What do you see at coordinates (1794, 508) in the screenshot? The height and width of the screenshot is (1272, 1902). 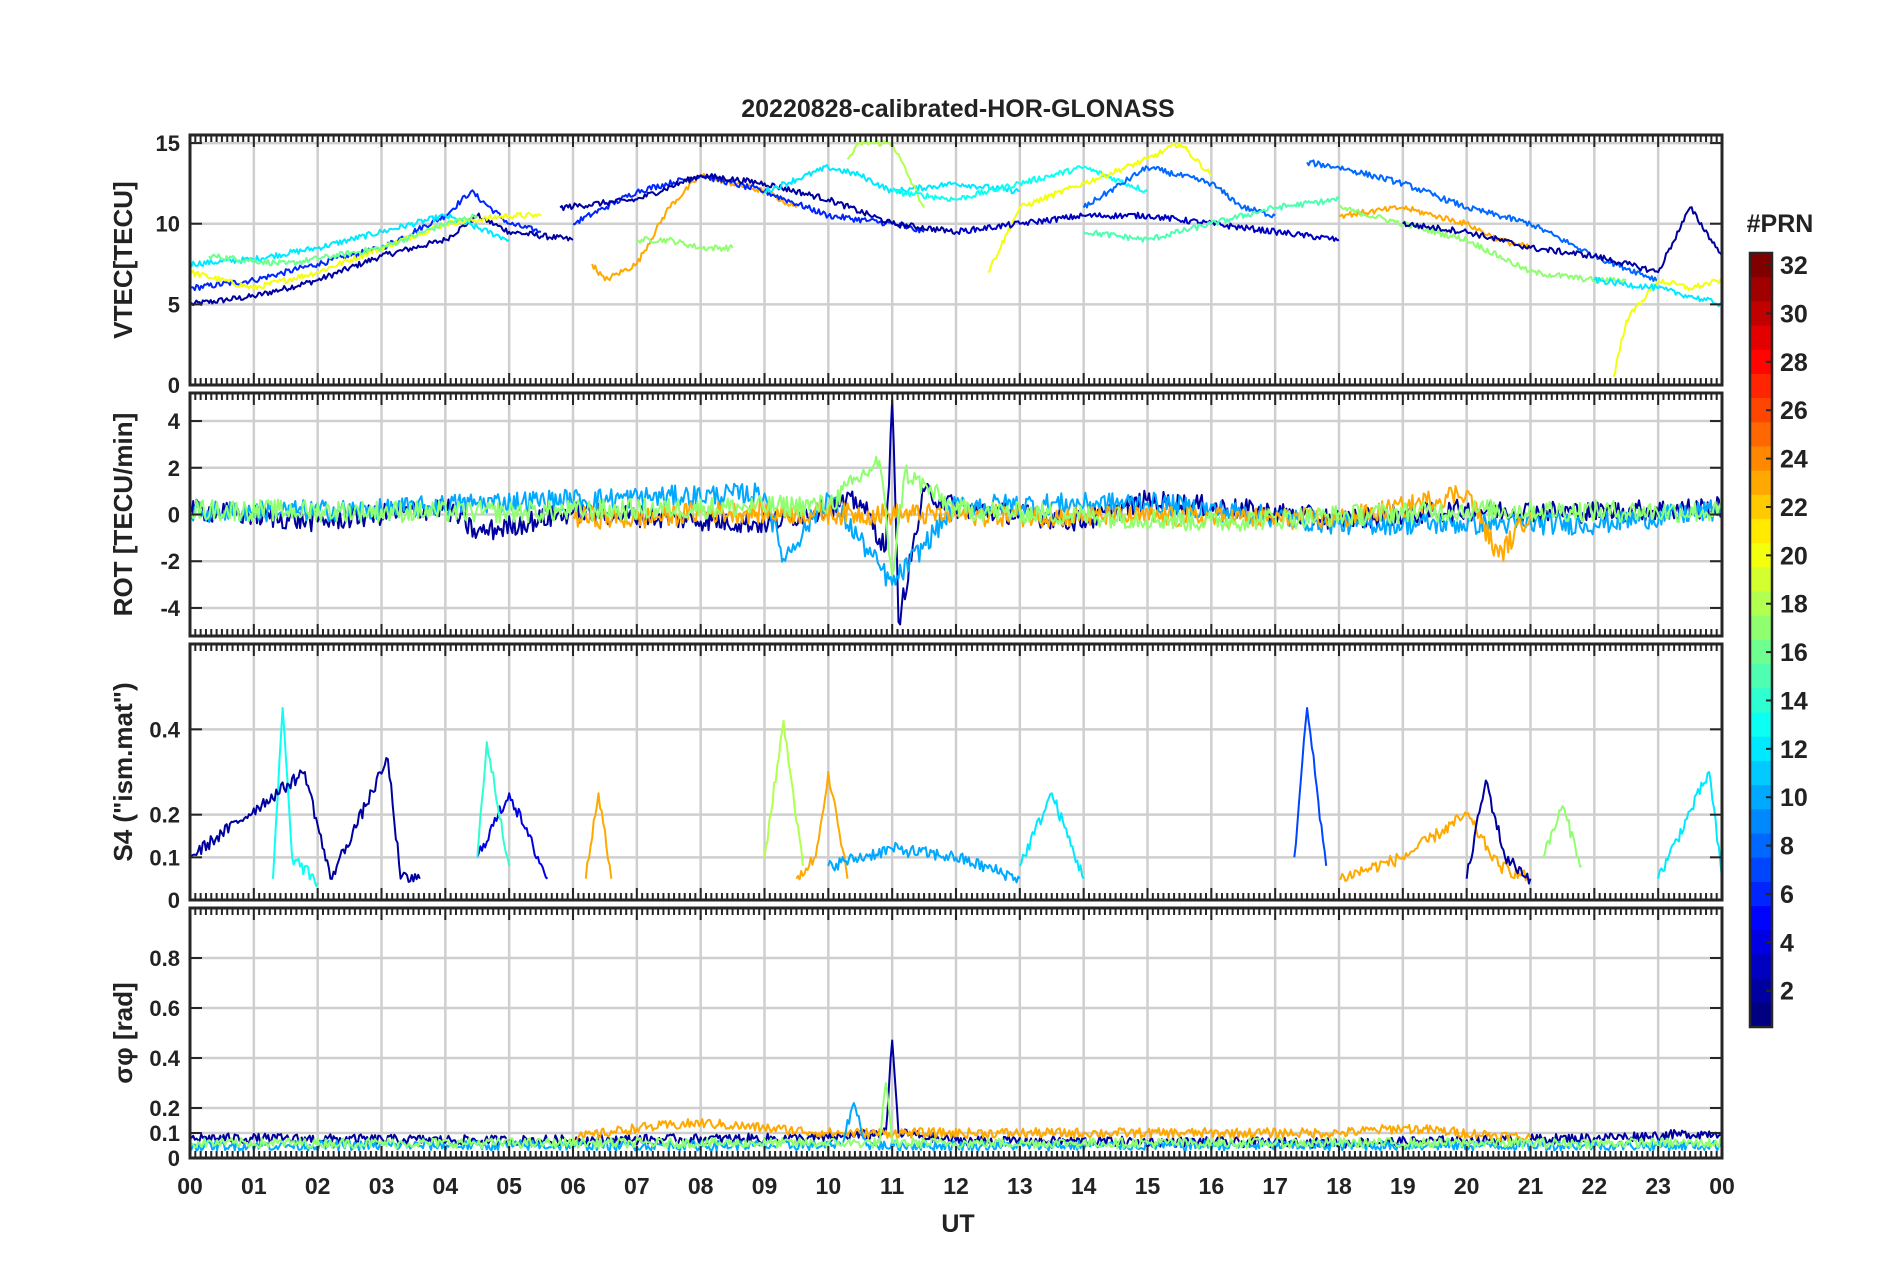 I see `colorbar-tick-label: 22` at bounding box center [1794, 508].